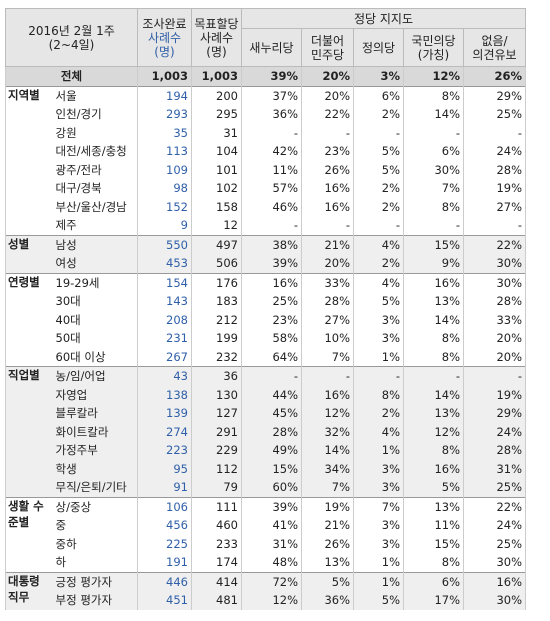 The image size is (550, 621). Describe the element at coordinates (378, 431) in the screenshot. I see `cell: 4%` at that location.